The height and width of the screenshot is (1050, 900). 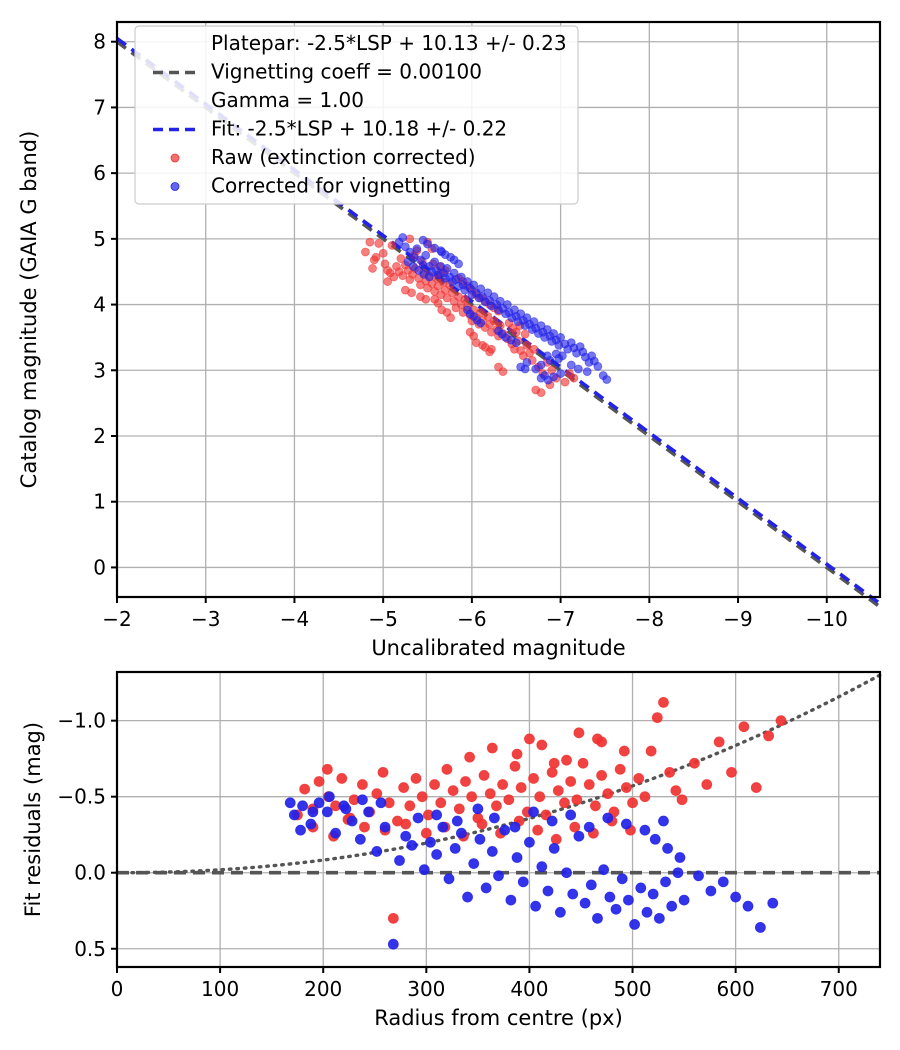 I want to click on legend-entry-label: Raw (extinction corrected), so click(x=343, y=157).